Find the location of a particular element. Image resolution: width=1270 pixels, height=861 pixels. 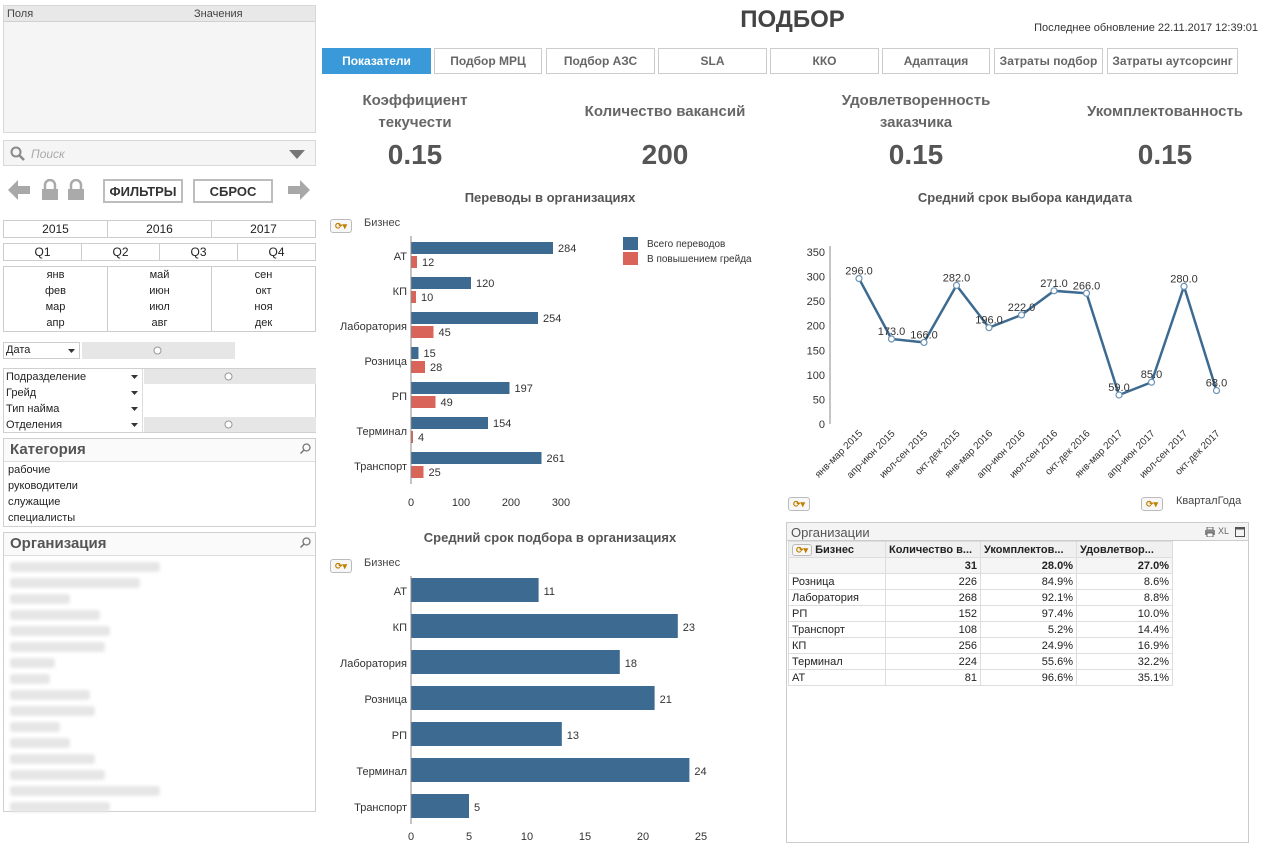

category-item: руководители is located at coordinates (43, 486).